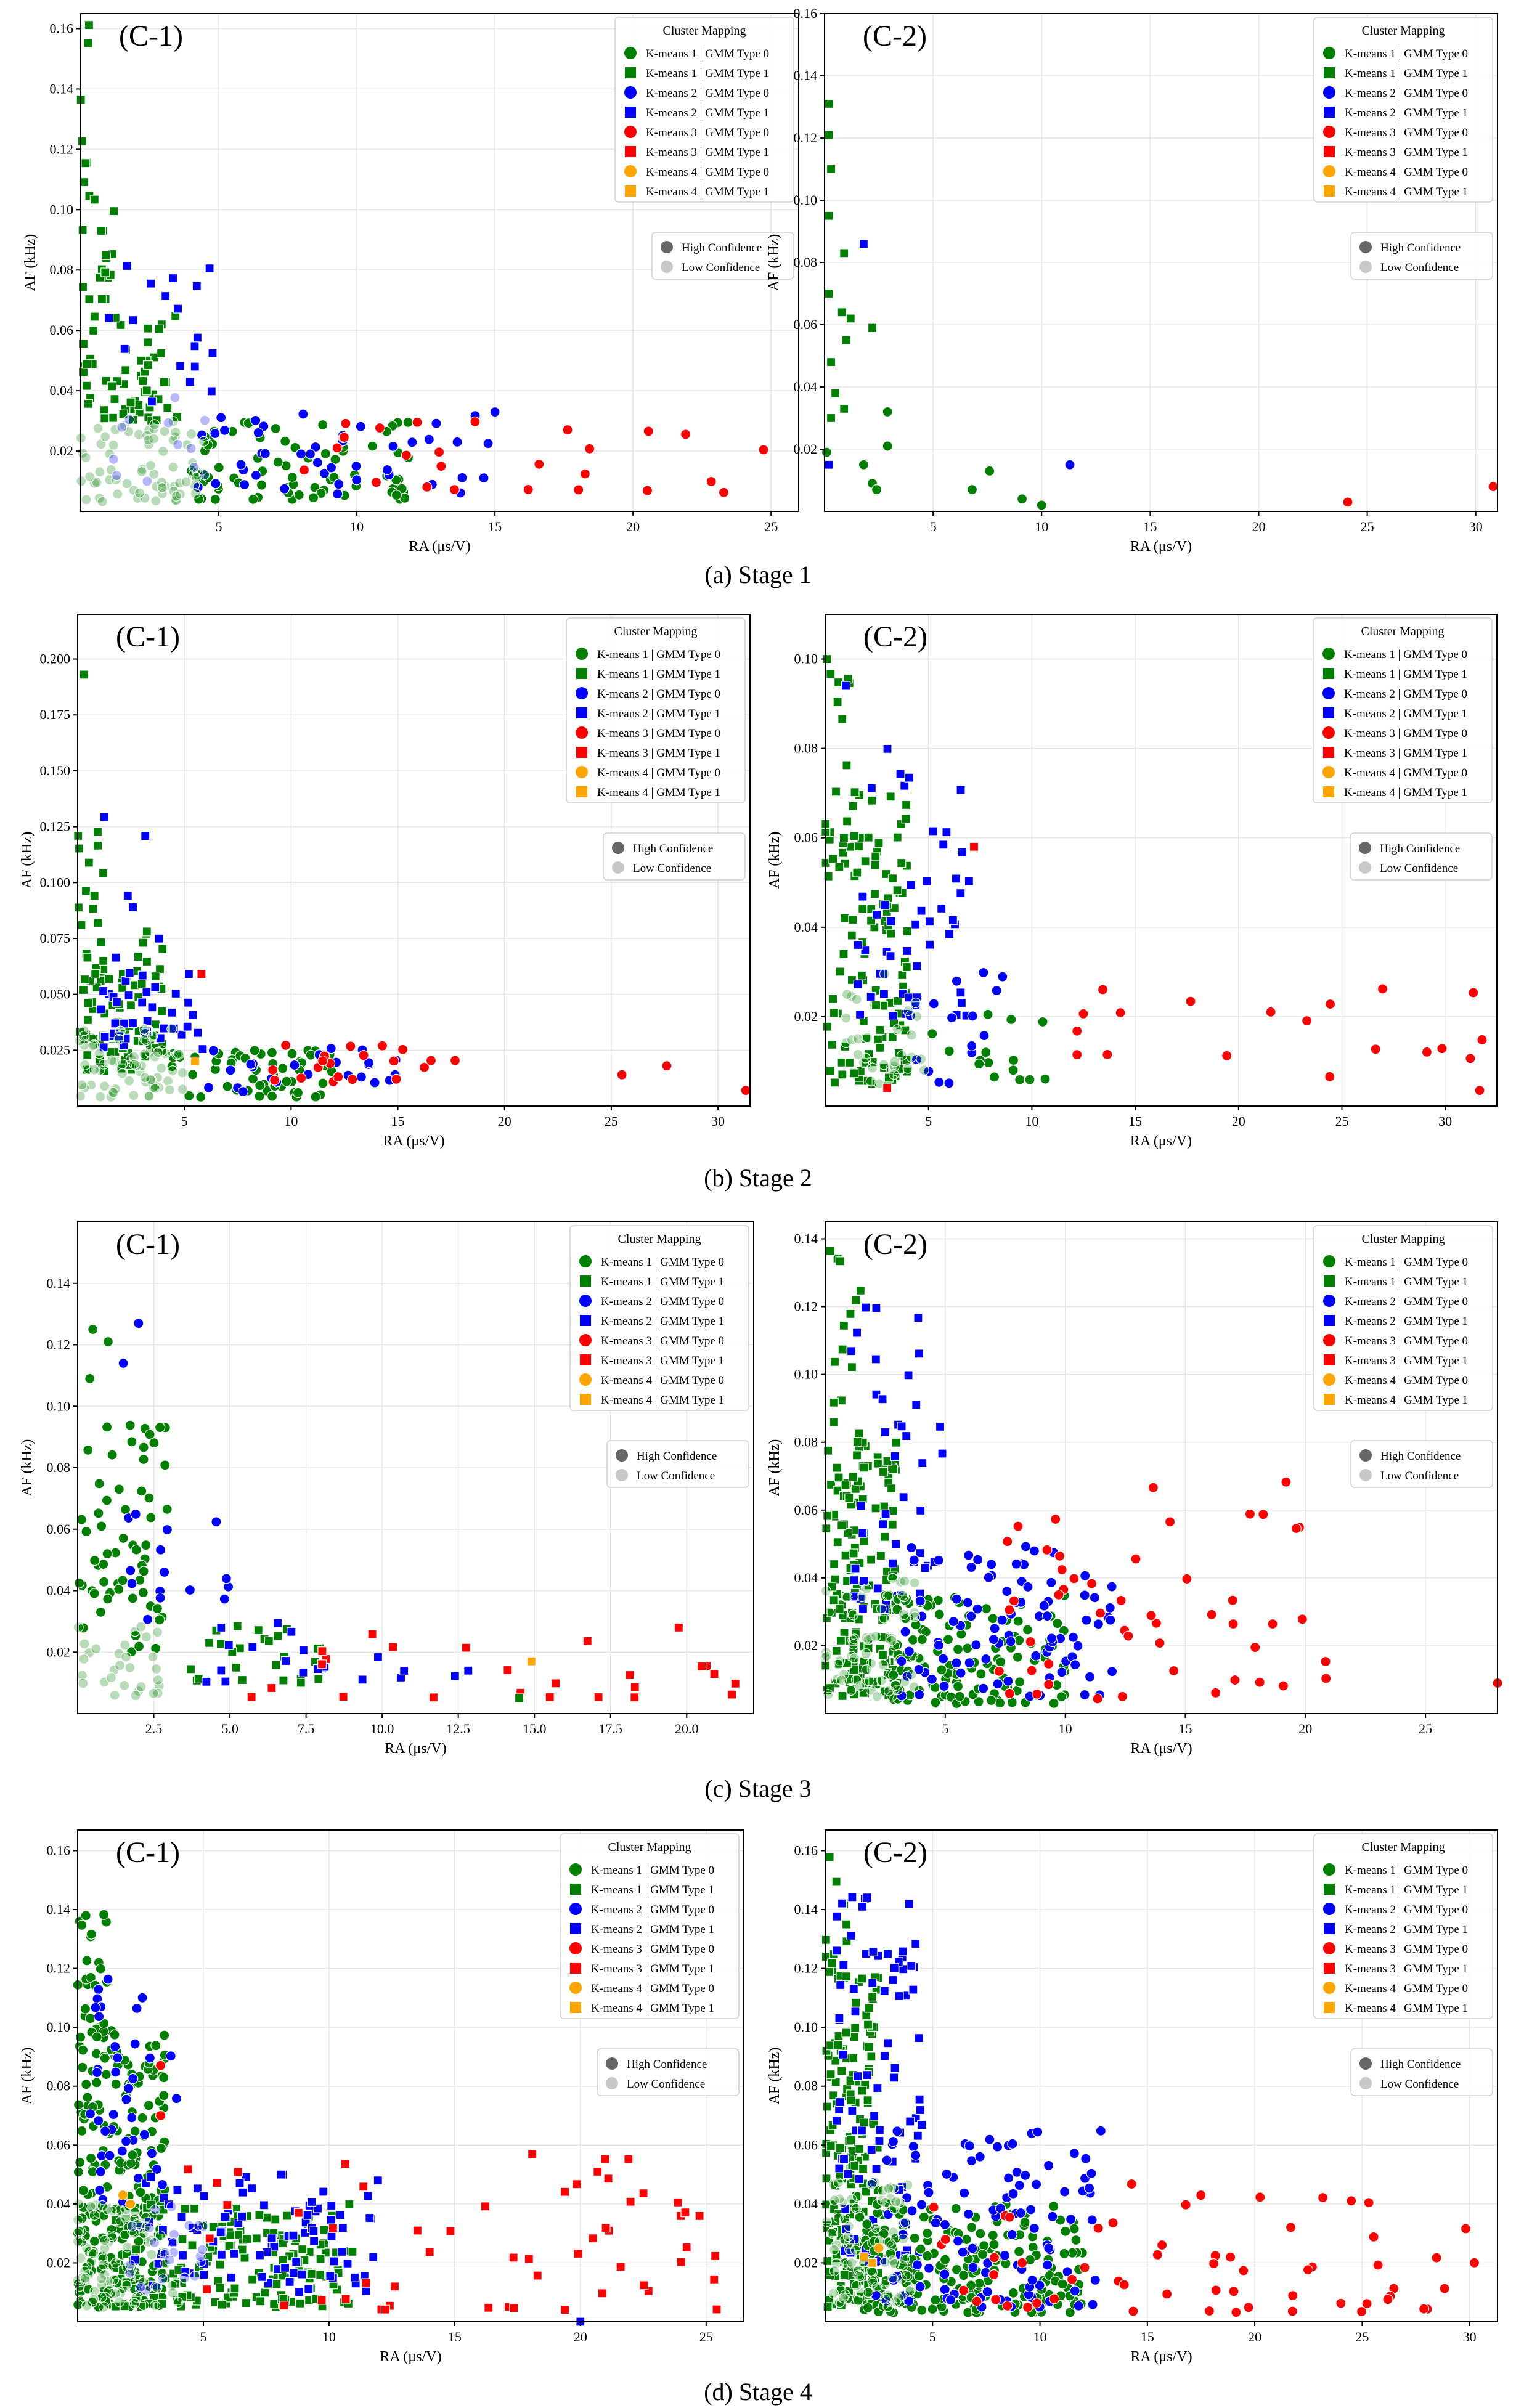  What do you see at coordinates (658, 773) in the screenshot?
I see `legend-label: K-means 4 | GMM Type 0` at bounding box center [658, 773].